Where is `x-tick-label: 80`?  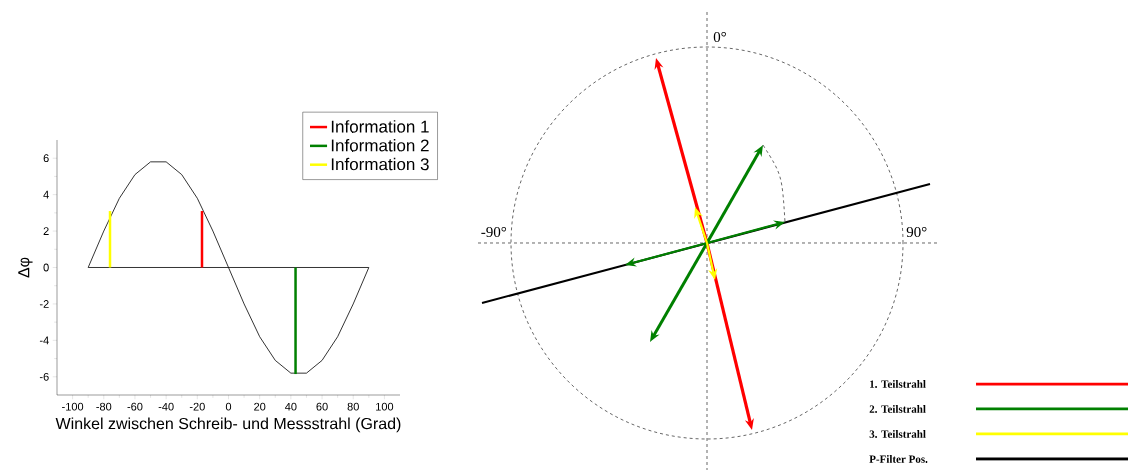 x-tick-label: 80 is located at coordinates (353, 406).